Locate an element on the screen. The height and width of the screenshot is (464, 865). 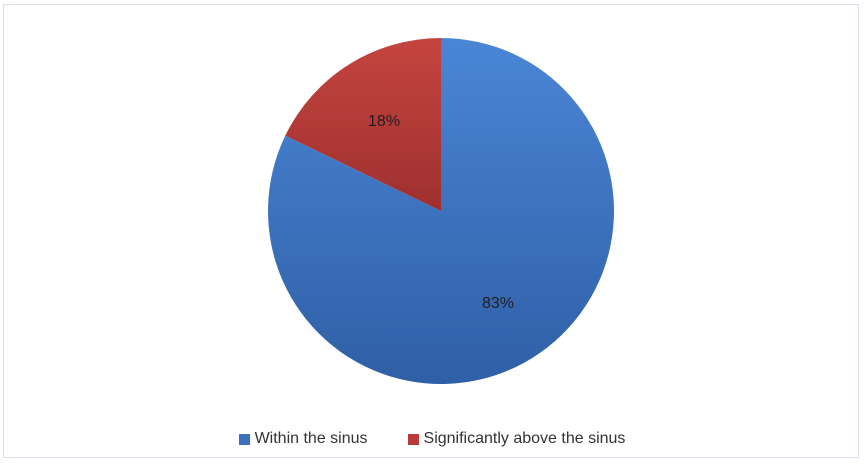
legend-label-above-sinus: Significantly above the sinus is located at coordinates (524, 438).